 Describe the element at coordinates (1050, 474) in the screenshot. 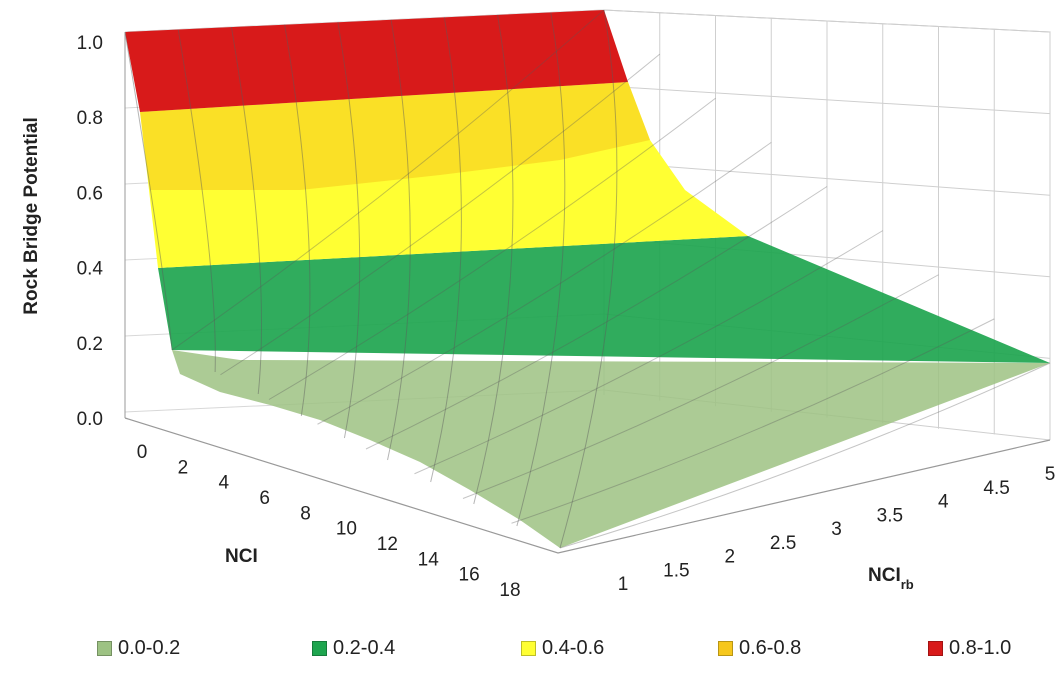

I see `y-tick-label: 5` at that location.